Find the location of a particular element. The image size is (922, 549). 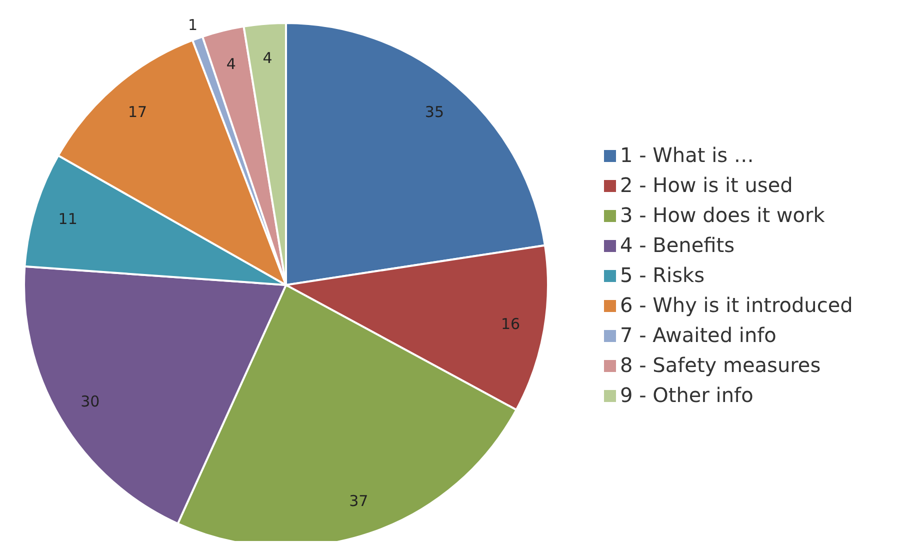

legend-label: 6 - Why is it introduced is located at coordinates (736, 304).